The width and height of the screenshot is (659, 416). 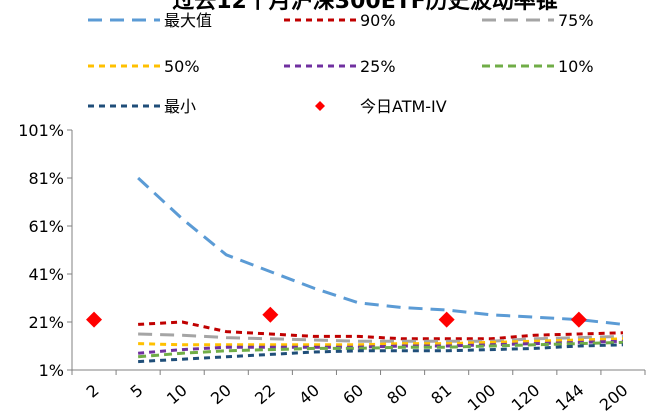 What do you see at coordinates (93, 391) in the screenshot?
I see `x-tick-label: 2` at bounding box center [93, 391].